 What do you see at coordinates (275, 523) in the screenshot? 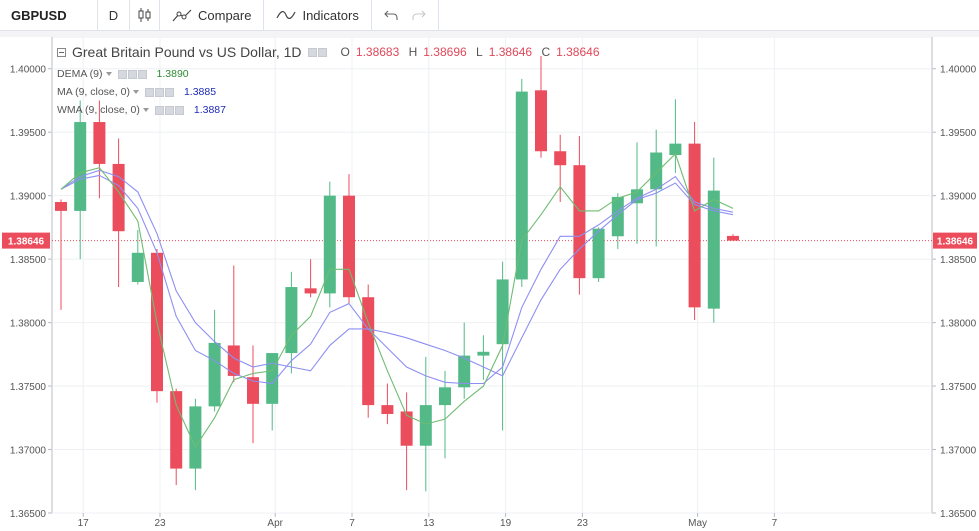
I see `x-tick-label: Apr` at bounding box center [275, 523].